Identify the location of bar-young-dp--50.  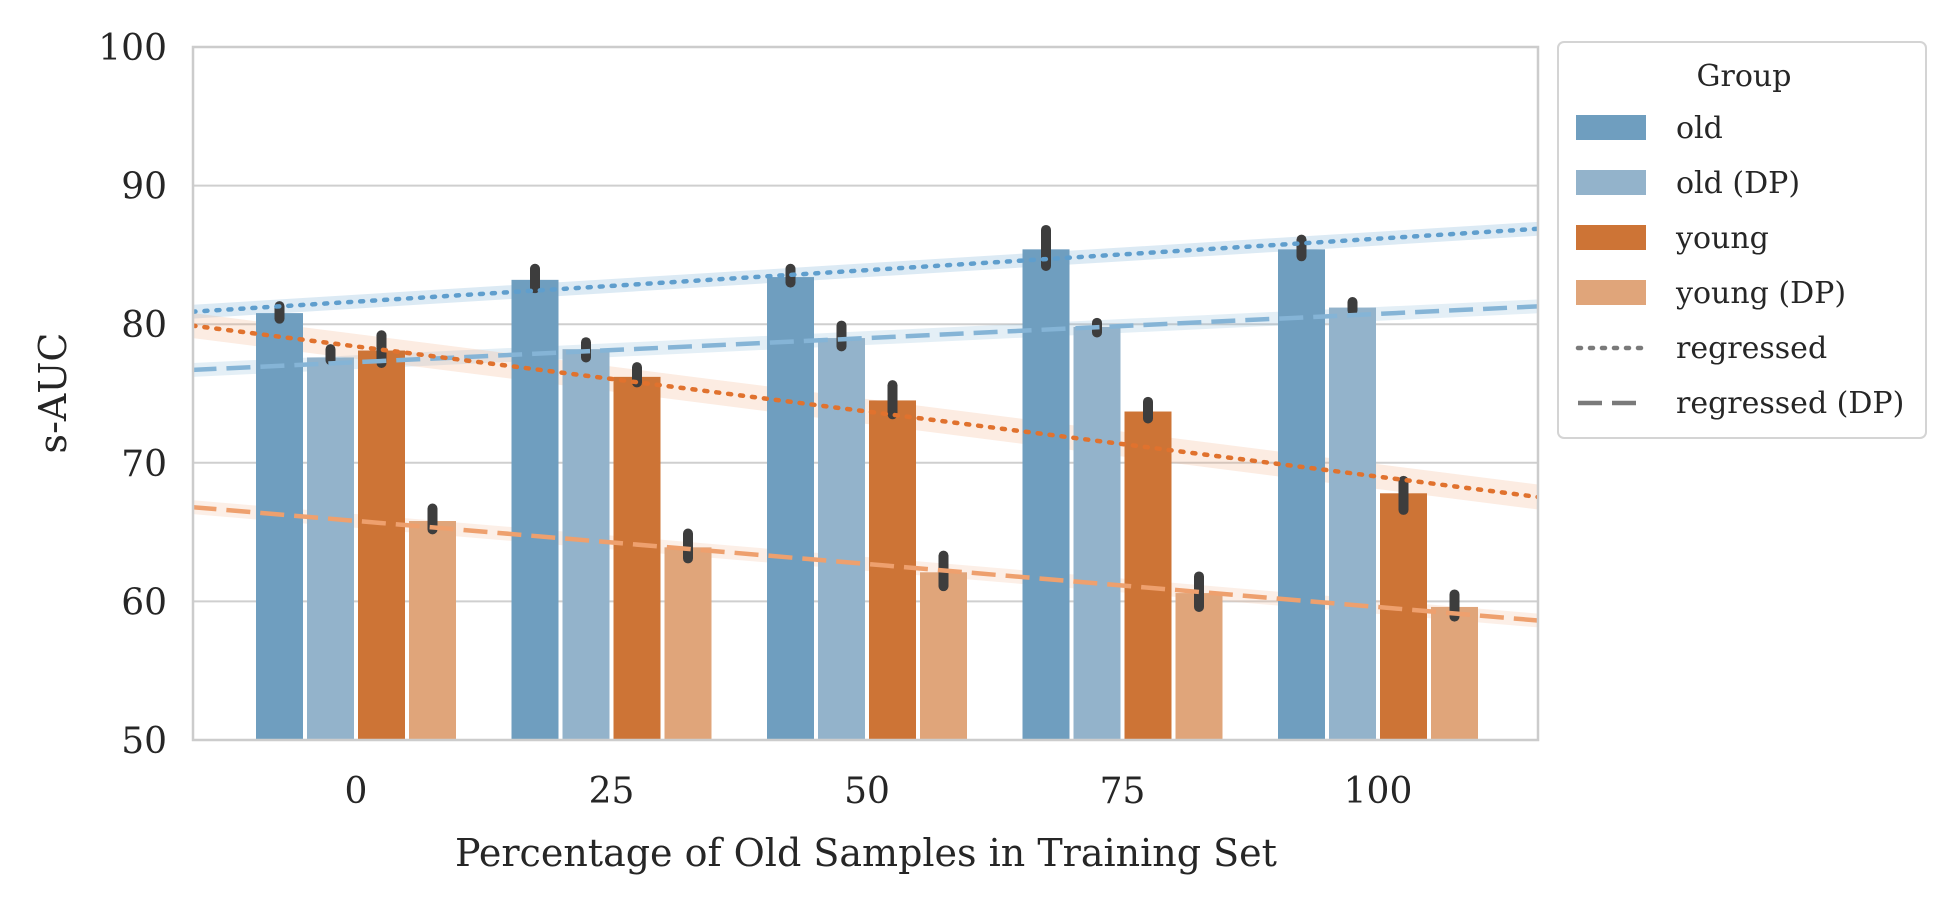
(943, 656).